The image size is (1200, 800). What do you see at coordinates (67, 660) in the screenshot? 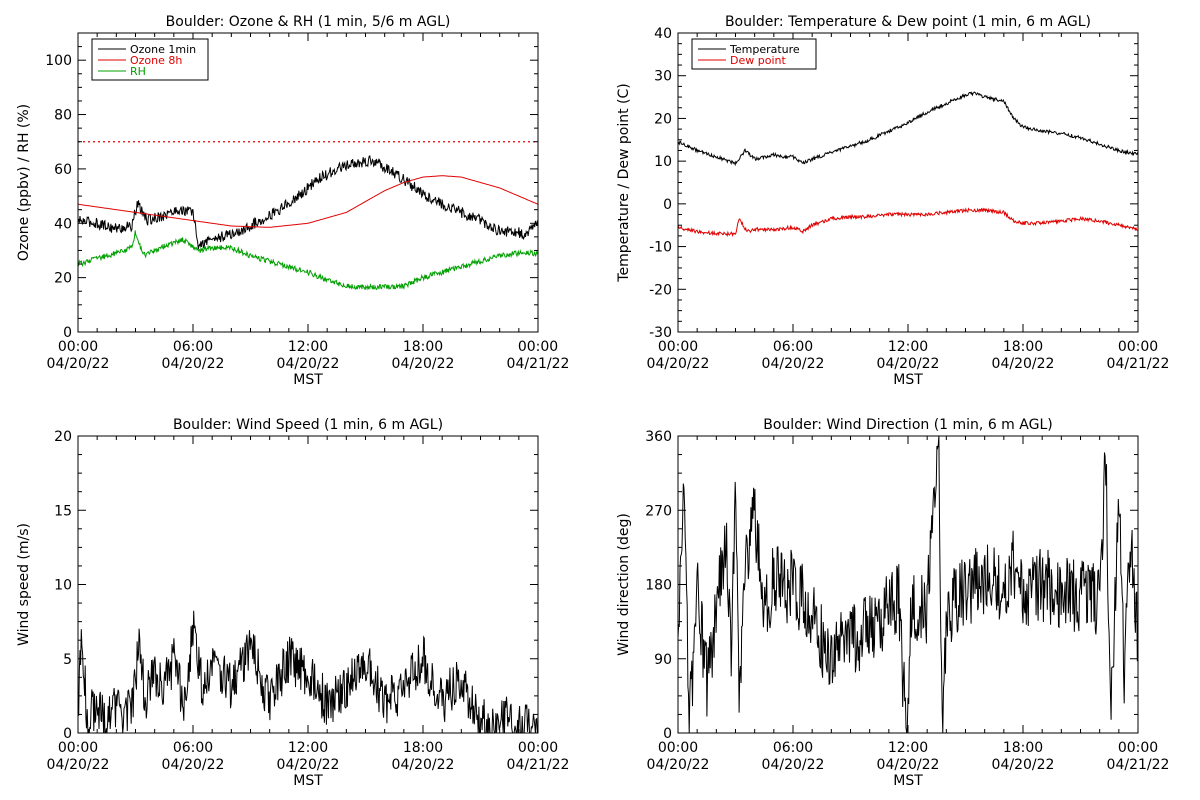
I see `y-tick-label: 5` at bounding box center [67, 660].